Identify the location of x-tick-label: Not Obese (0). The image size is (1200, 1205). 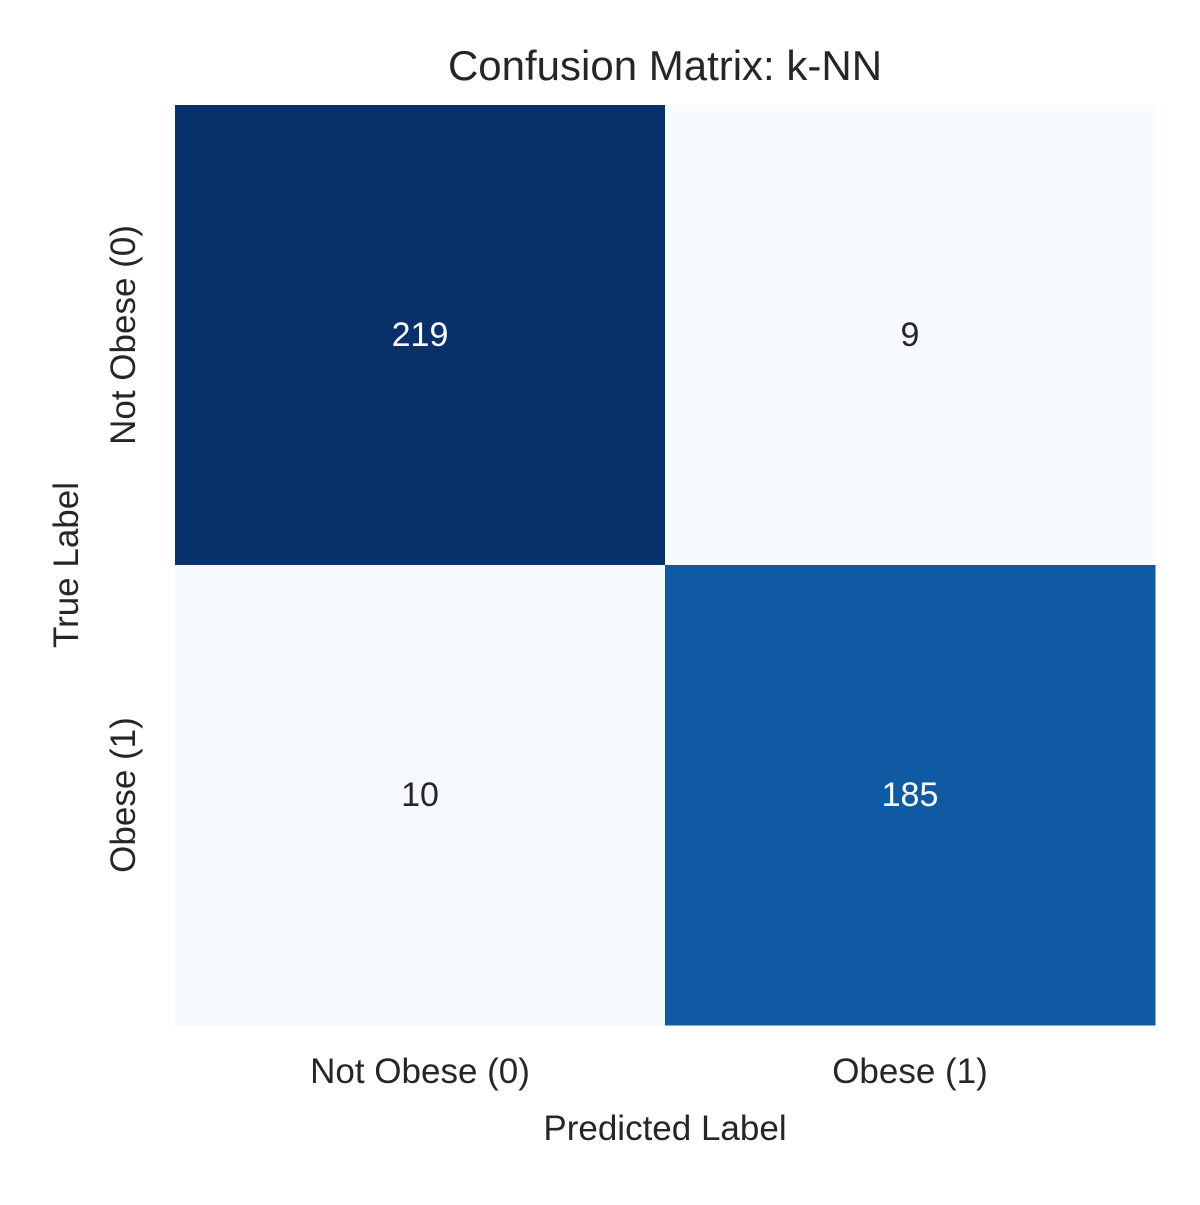
(420, 1071).